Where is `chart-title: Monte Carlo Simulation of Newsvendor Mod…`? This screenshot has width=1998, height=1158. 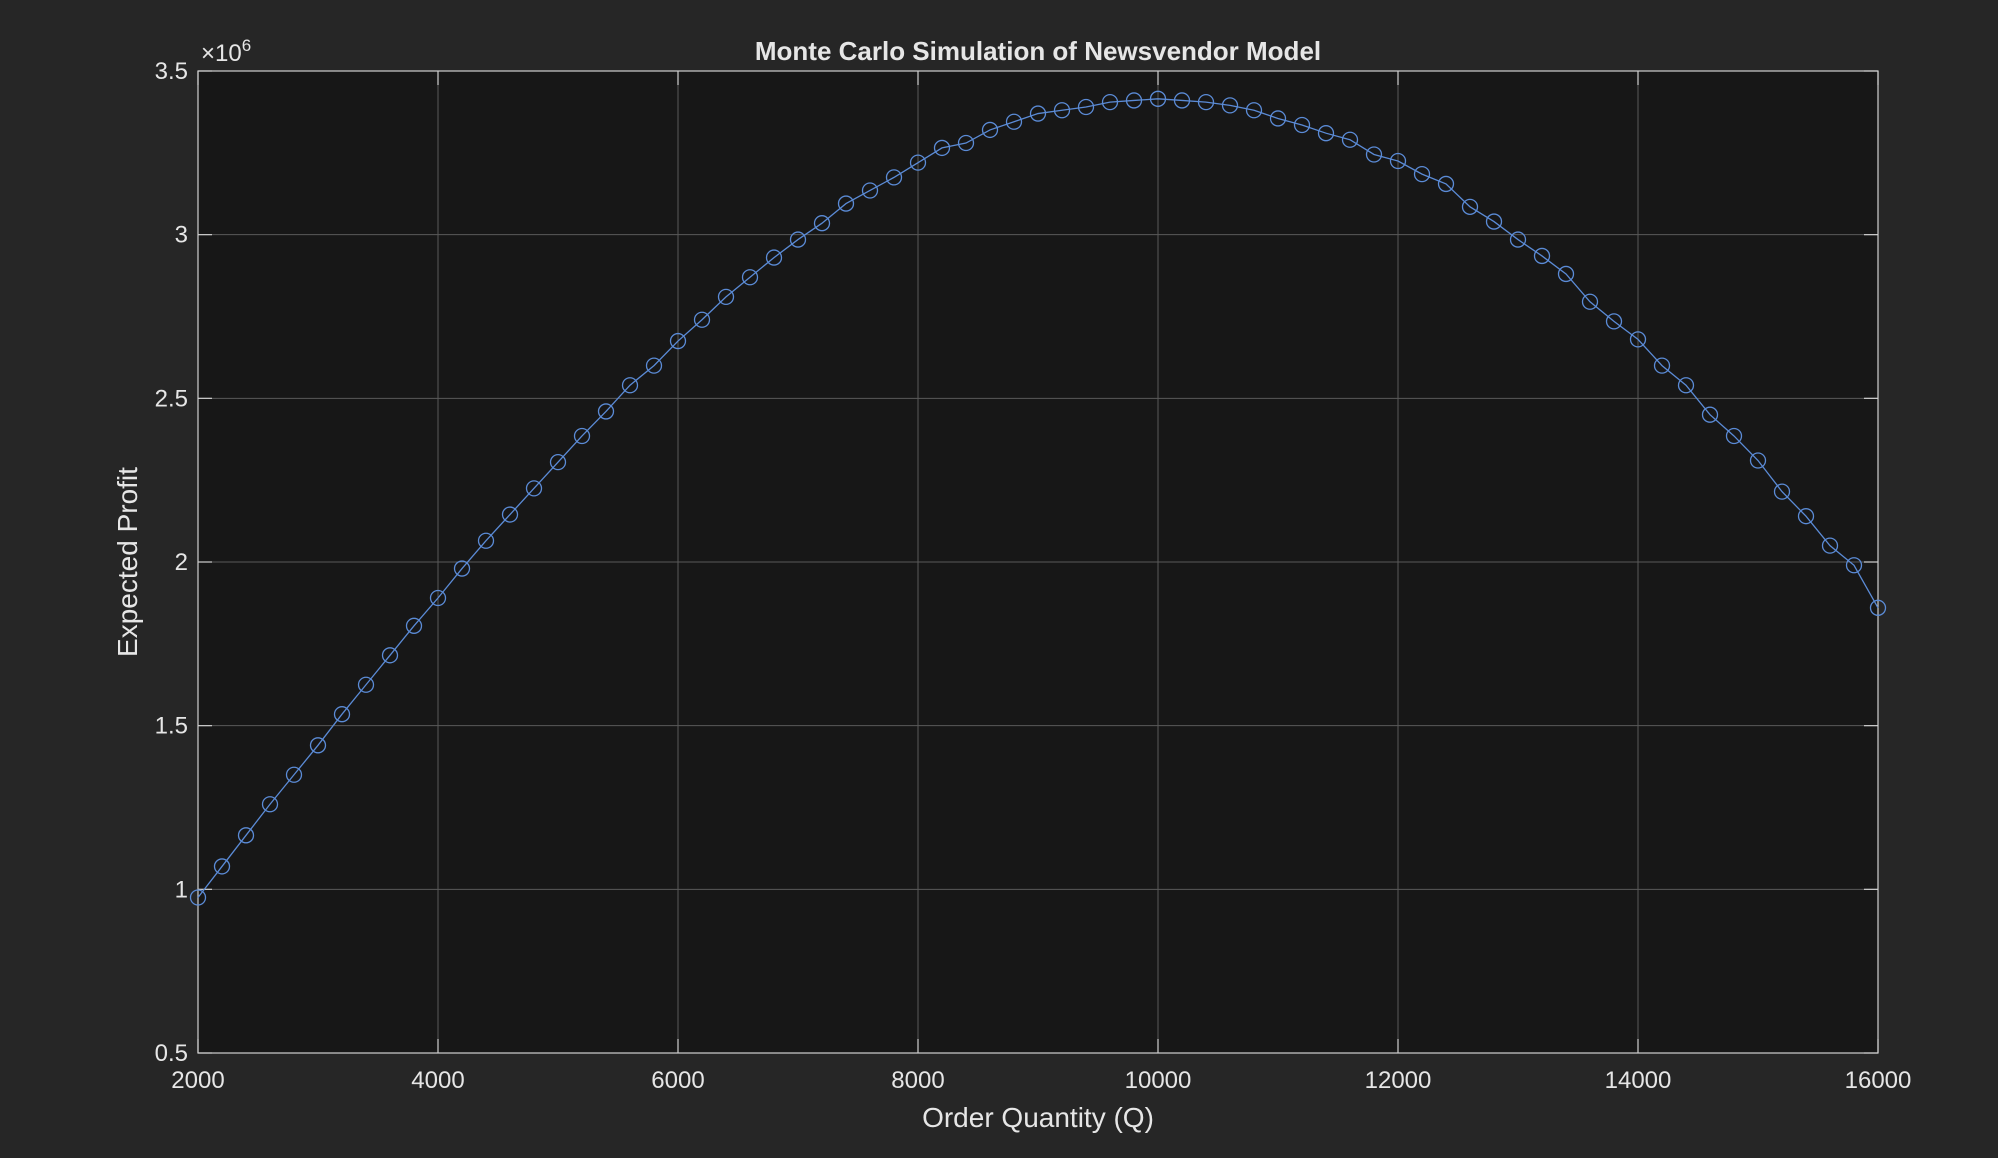 chart-title: Monte Carlo Simulation of Newsvendor Mod… is located at coordinates (1038, 51).